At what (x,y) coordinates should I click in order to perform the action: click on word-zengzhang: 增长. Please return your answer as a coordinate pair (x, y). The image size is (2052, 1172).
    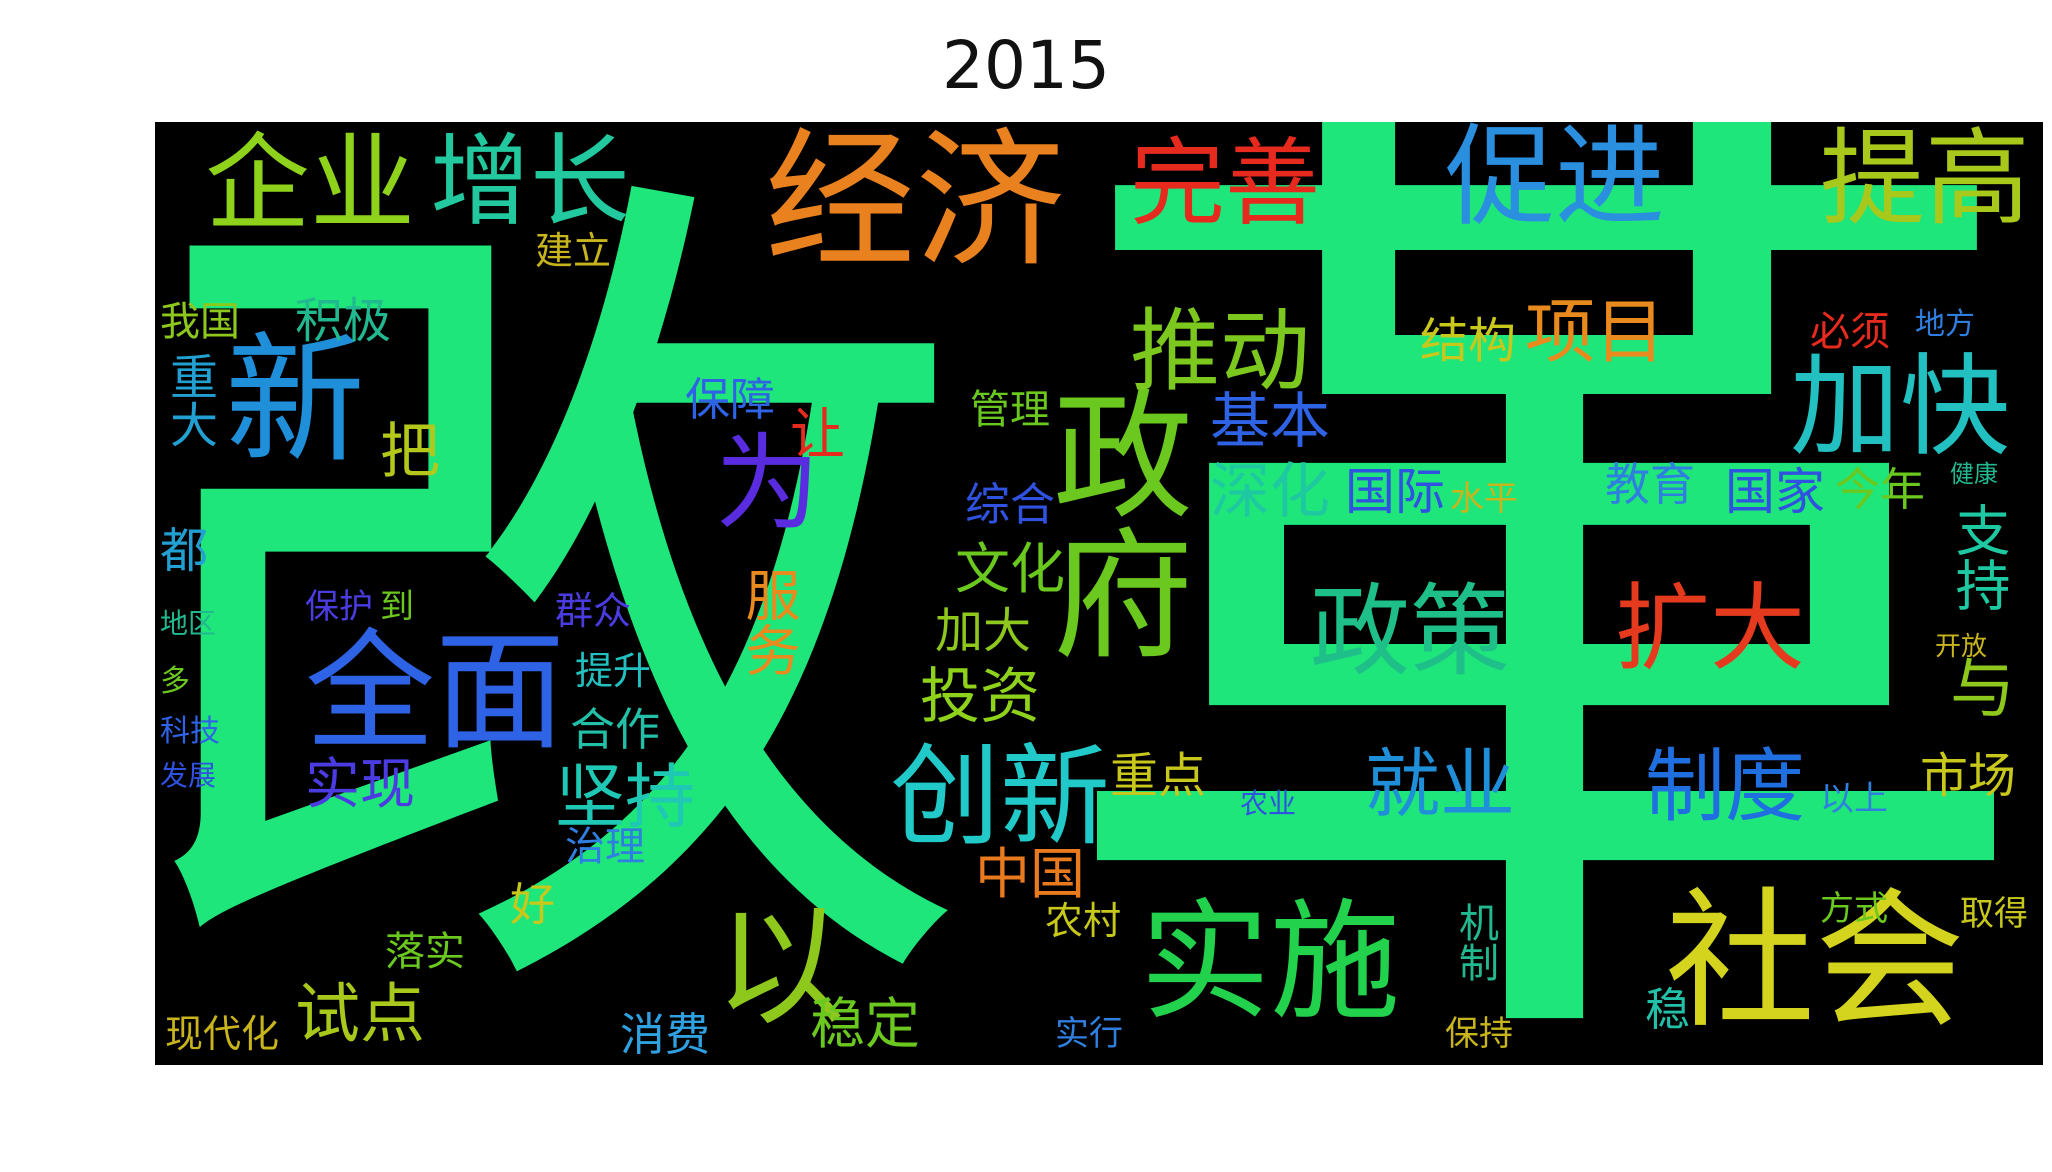
    Looking at the image, I should click on (530, 181).